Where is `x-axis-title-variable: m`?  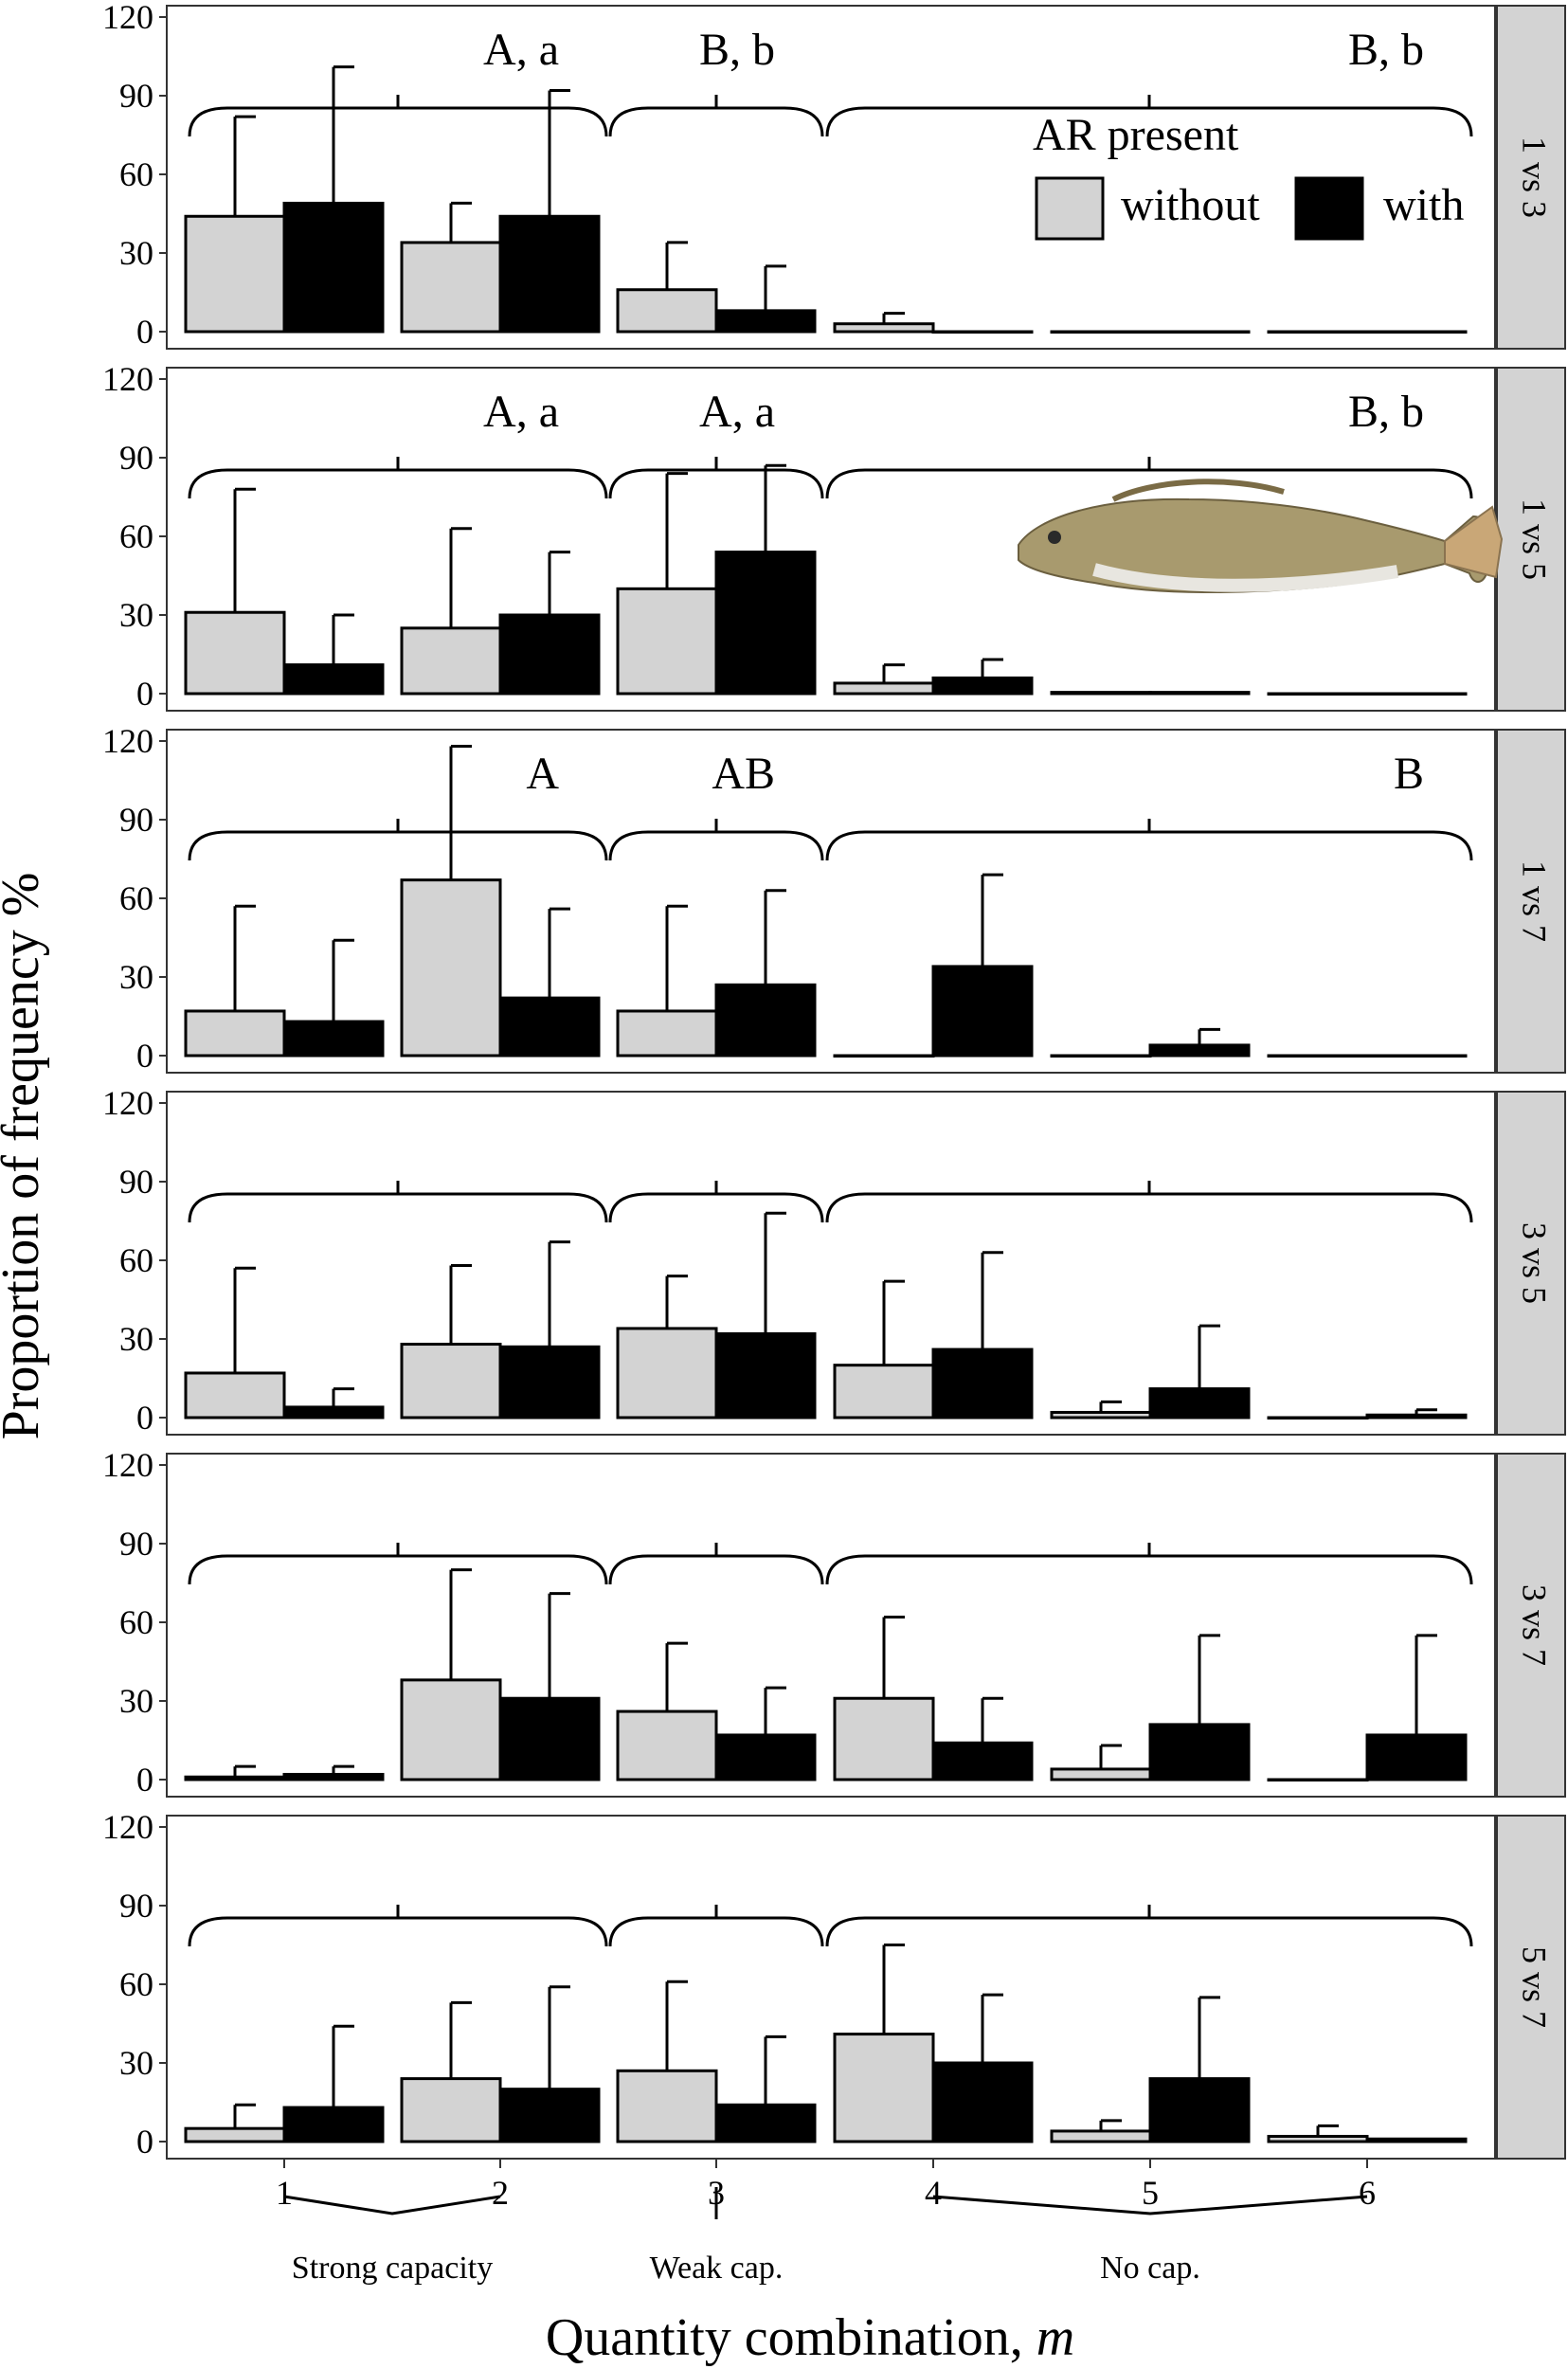
x-axis-title-variable: m is located at coordinates (1055, 2338).